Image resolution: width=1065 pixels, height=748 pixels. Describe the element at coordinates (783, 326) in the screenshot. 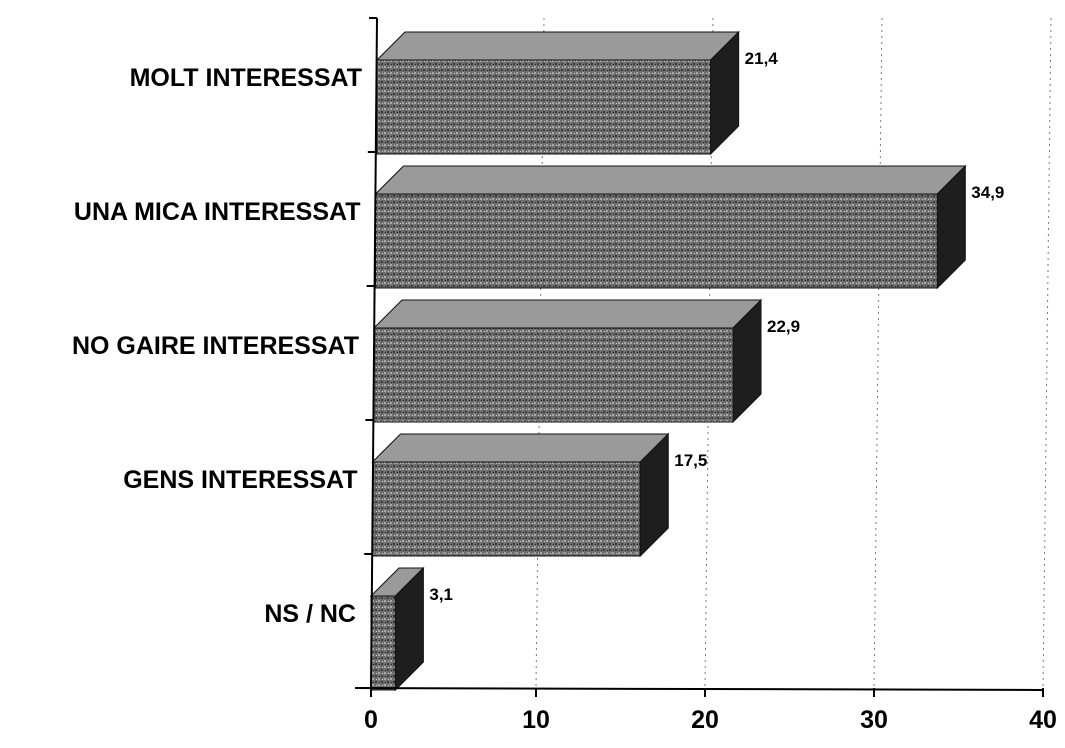

I see `value-label-3: 22,9` at that location.